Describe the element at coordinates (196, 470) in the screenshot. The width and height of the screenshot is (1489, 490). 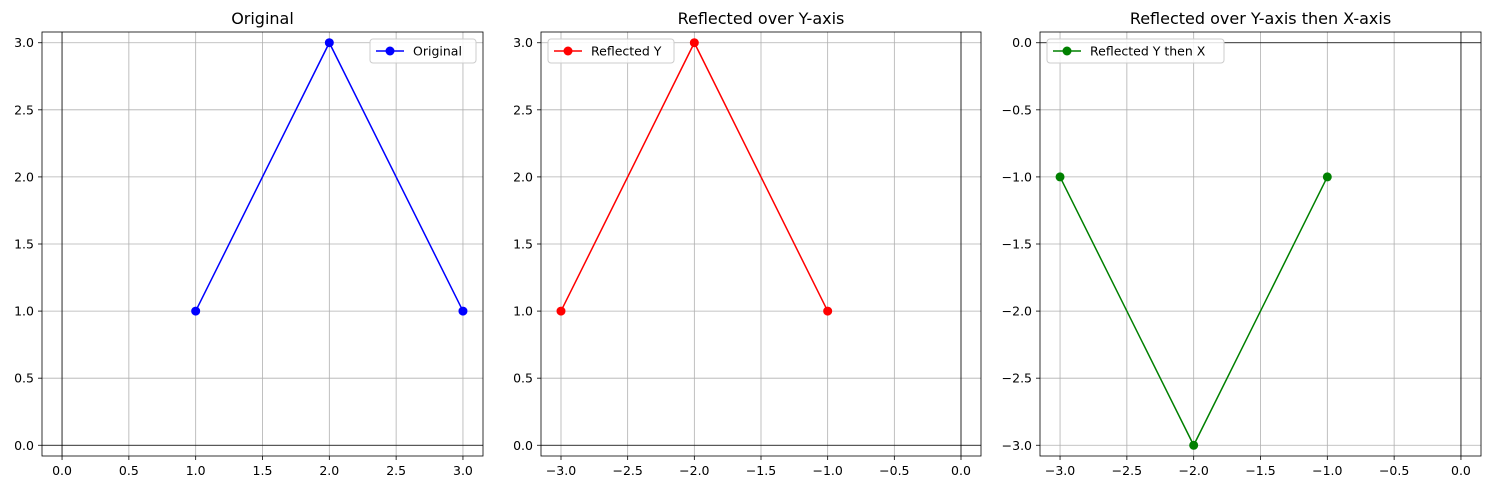
I see `x-tick-label: 1.0` at that location.